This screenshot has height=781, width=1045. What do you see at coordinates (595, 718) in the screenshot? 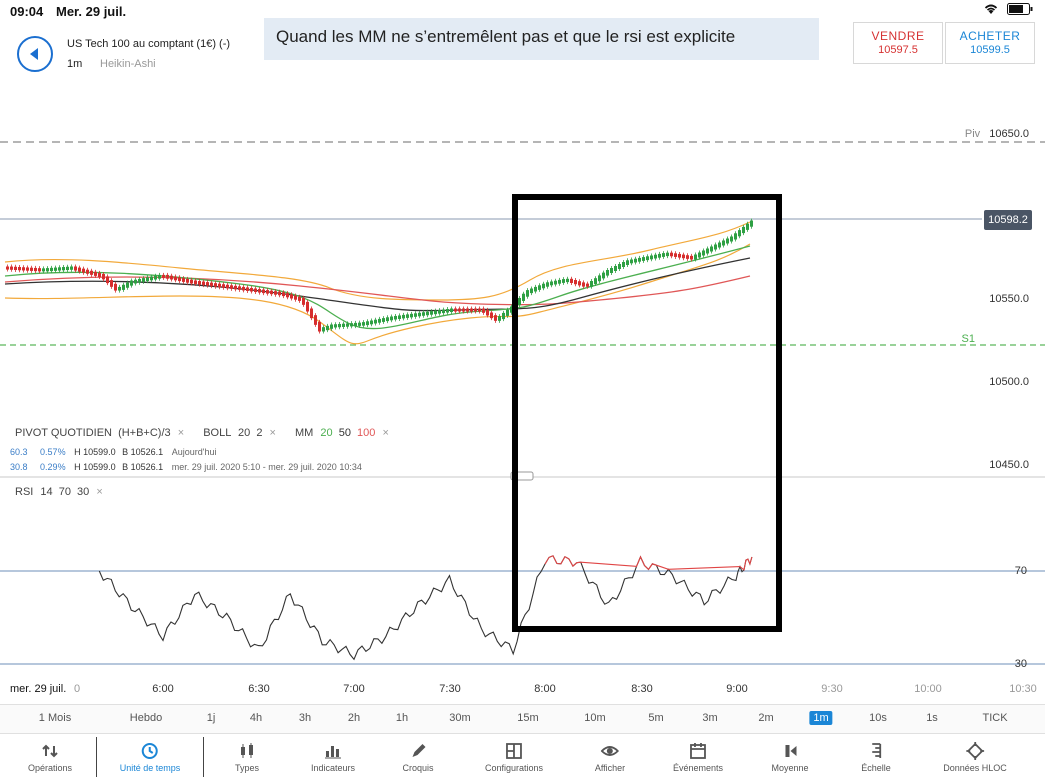
I see `timeframe-10m: 10m` at bounding box center [595, 718].